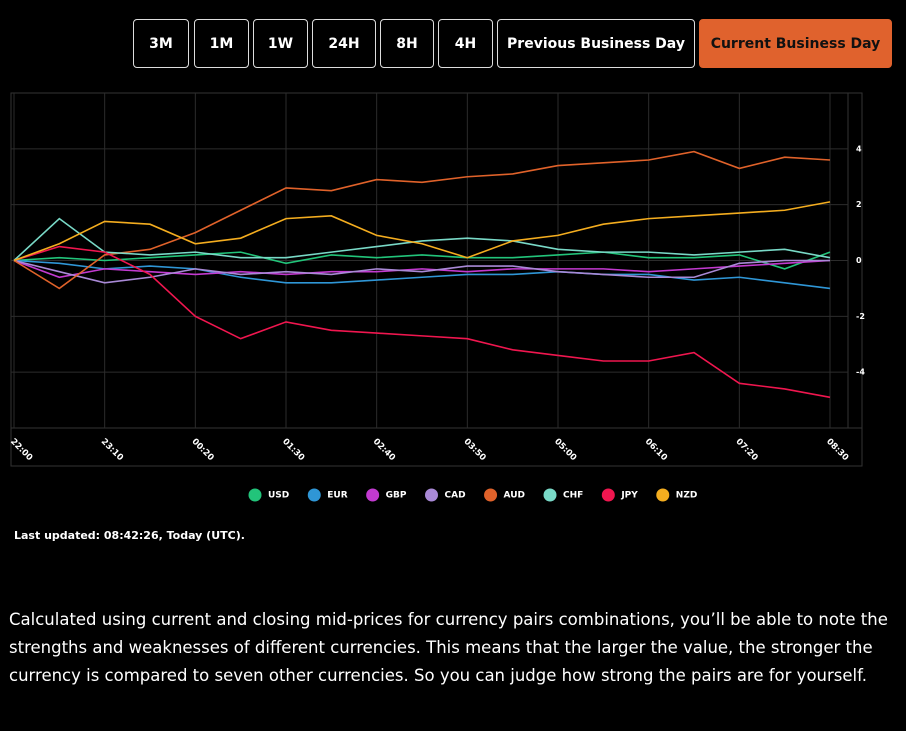 The image size is (906, 731). Describe the element at coordinates (860, 372) in the screenshot. I see `y-tick-label: -4` at that location.